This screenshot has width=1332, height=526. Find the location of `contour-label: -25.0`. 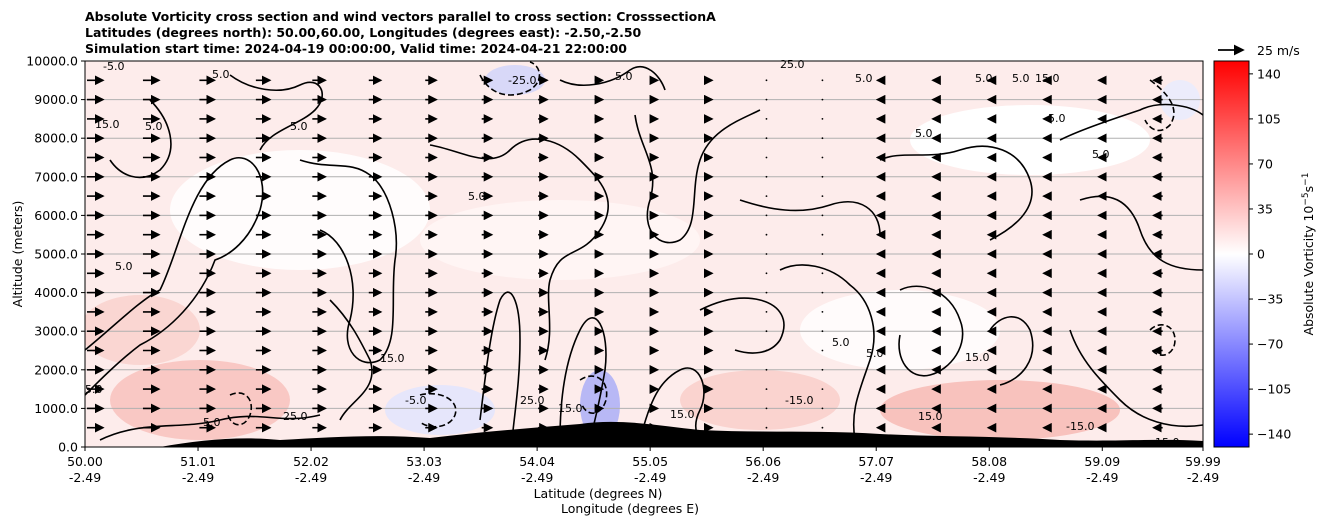

contour-label: -25.0 is located at coordinates (522, 80).